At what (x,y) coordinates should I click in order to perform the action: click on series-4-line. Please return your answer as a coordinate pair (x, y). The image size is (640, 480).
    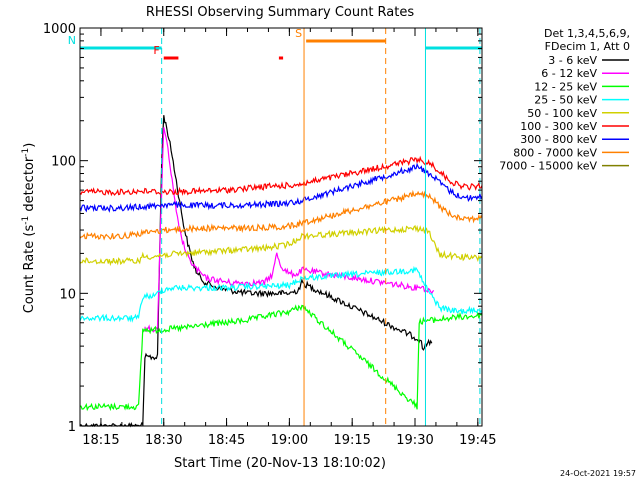
    Looking at the image, I should click on (281, 245).